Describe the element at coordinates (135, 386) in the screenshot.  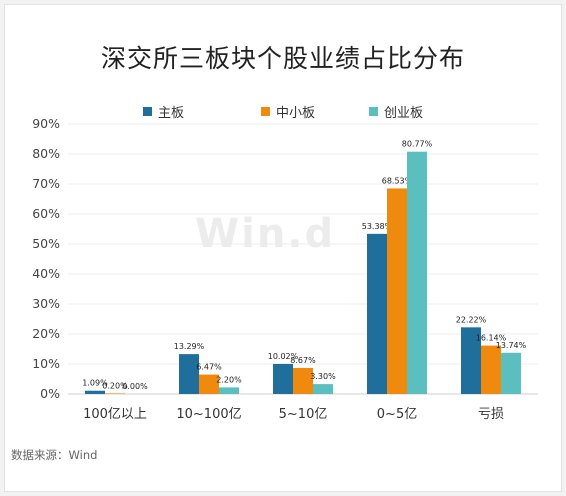
I see `bar-value-label: 0.00%` at that location.